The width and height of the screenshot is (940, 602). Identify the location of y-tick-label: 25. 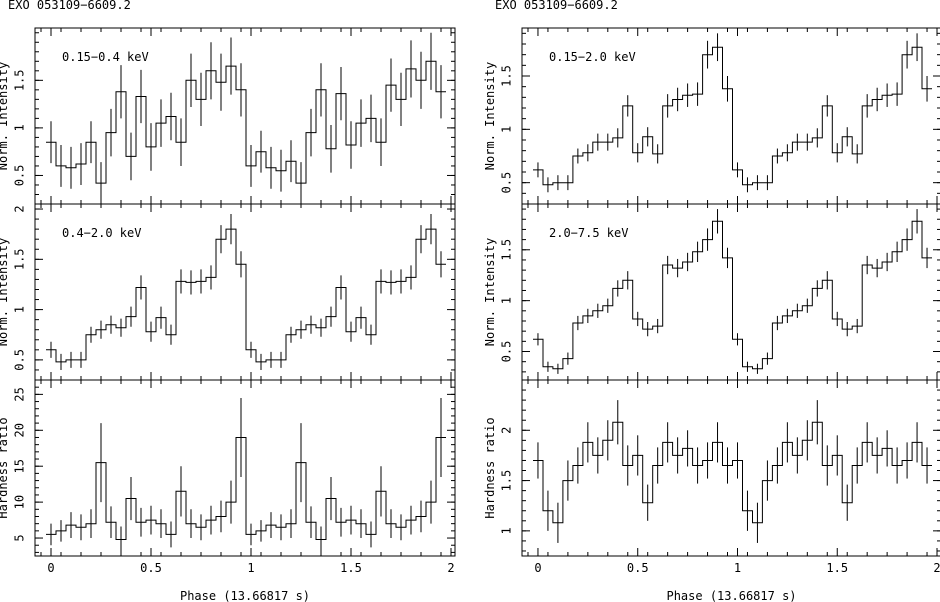
(20, 394).